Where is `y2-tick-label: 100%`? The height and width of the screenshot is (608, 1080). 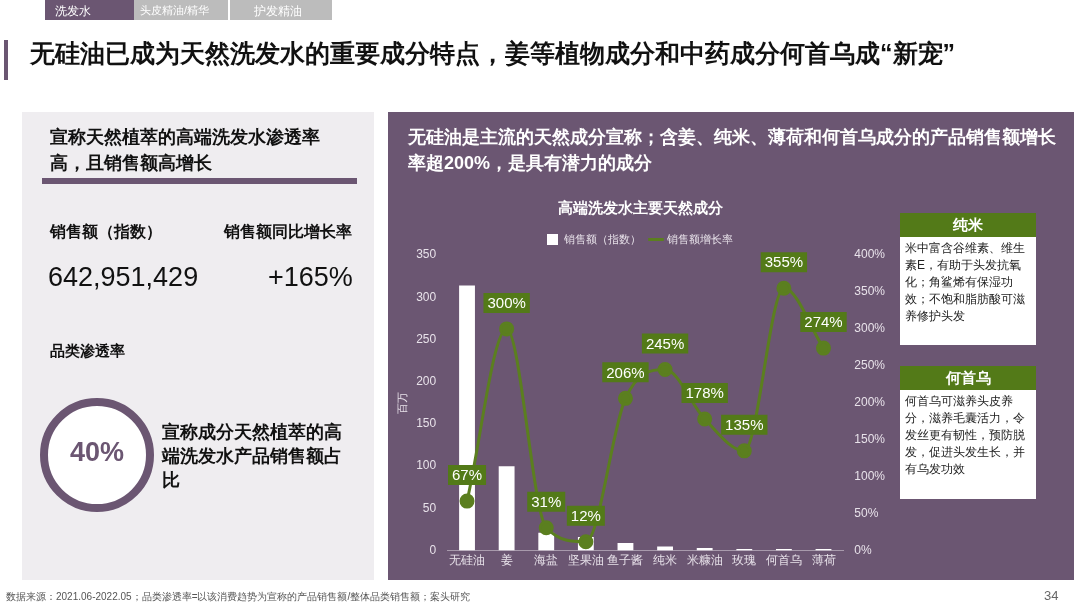 y2-tick-label: 100% is located at coordinates (870, 476).